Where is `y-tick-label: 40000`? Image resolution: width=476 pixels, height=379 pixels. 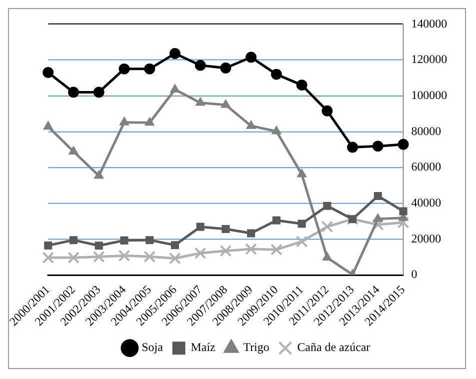
y-tick-label: 40000 is located at coordinates (426, 202).